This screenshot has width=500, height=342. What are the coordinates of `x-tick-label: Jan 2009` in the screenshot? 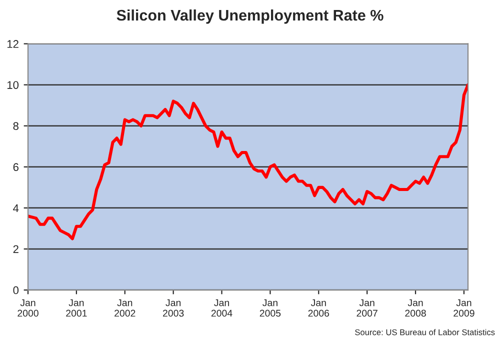 It's located at (464, 308).